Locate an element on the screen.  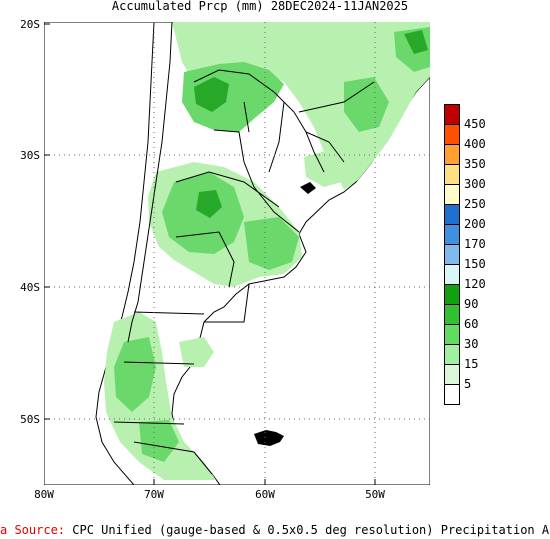
lat-label-40s: 40S is located at coordinates (30, 287).